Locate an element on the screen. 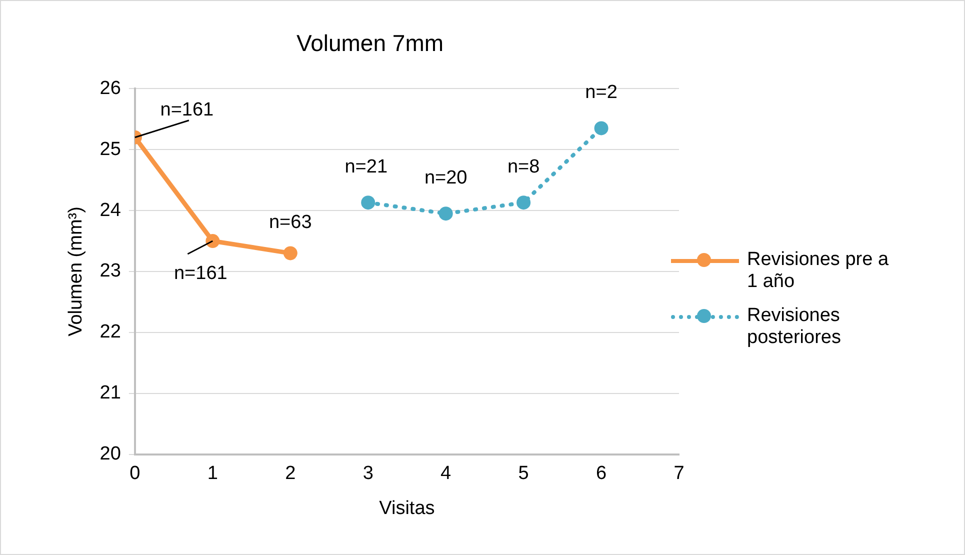 This screenshot has height=555, width=965. y-tick-label: 23 is located at coordinates (110, 271).